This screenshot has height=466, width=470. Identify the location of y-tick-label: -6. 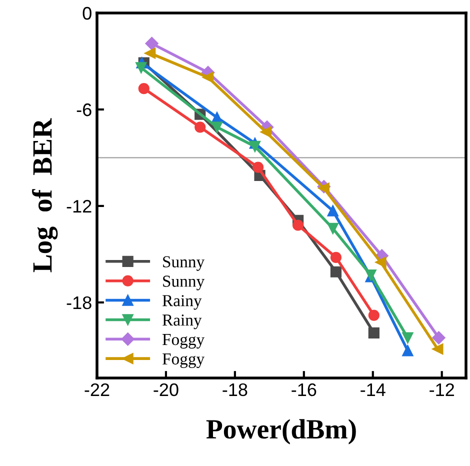
(84, 109).